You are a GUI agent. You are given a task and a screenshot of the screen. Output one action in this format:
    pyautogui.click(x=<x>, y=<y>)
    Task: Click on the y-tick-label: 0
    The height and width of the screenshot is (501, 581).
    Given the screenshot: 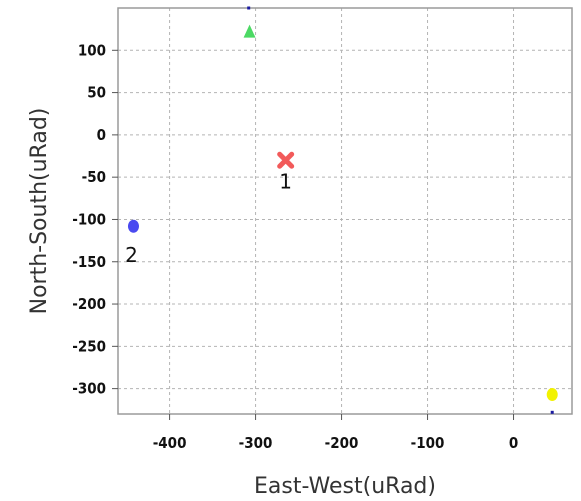 What is the action you would take?
    pyautogui.click(x=101, y=135)
    